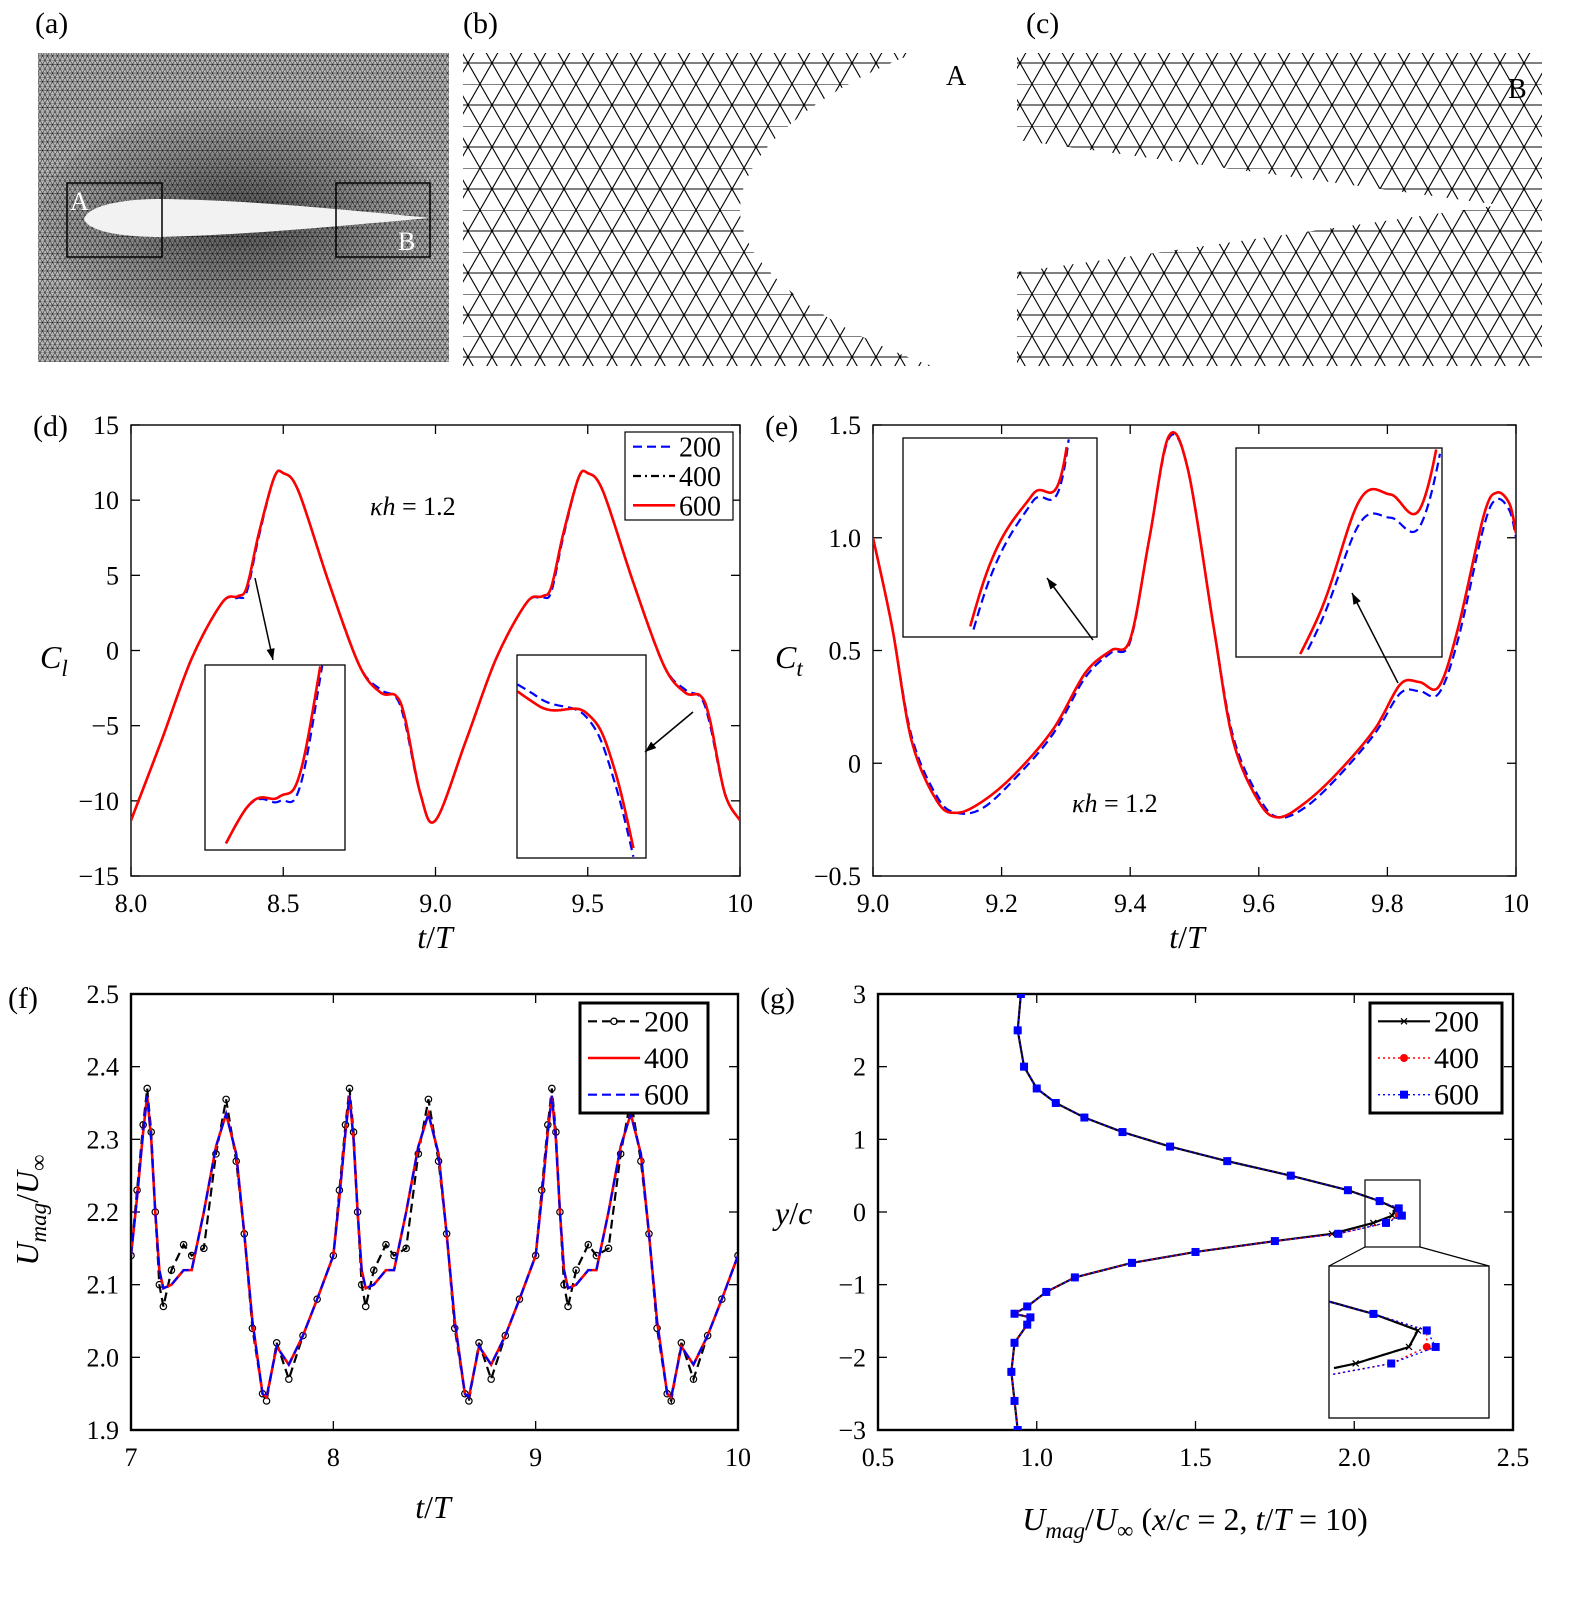 This screenshot has width=1580, height=1607. What do you see at coordinates (98, 801) in the screenshot?
I see `y-tick-label: −10` at bounding box center [98, 801].